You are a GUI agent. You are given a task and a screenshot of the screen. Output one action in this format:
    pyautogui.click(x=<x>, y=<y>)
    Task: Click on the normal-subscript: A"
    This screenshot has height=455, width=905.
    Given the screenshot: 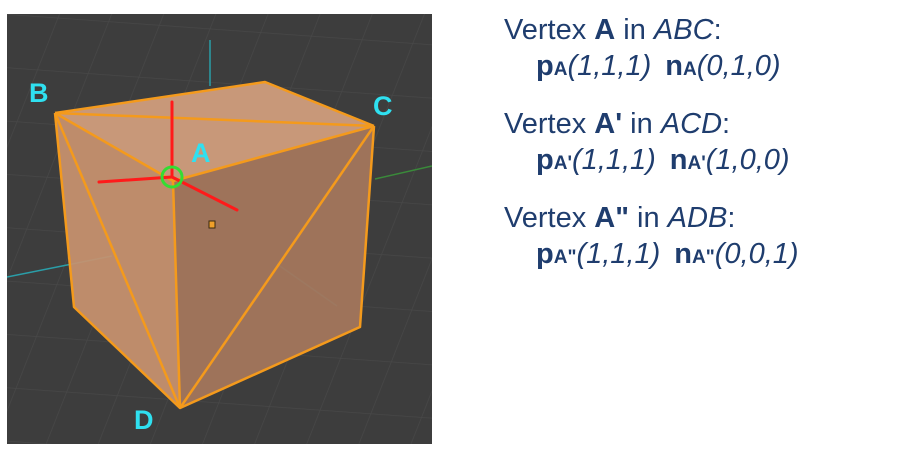 What is the action you would take?
    pyautogui.click(x=703, y=257)
    